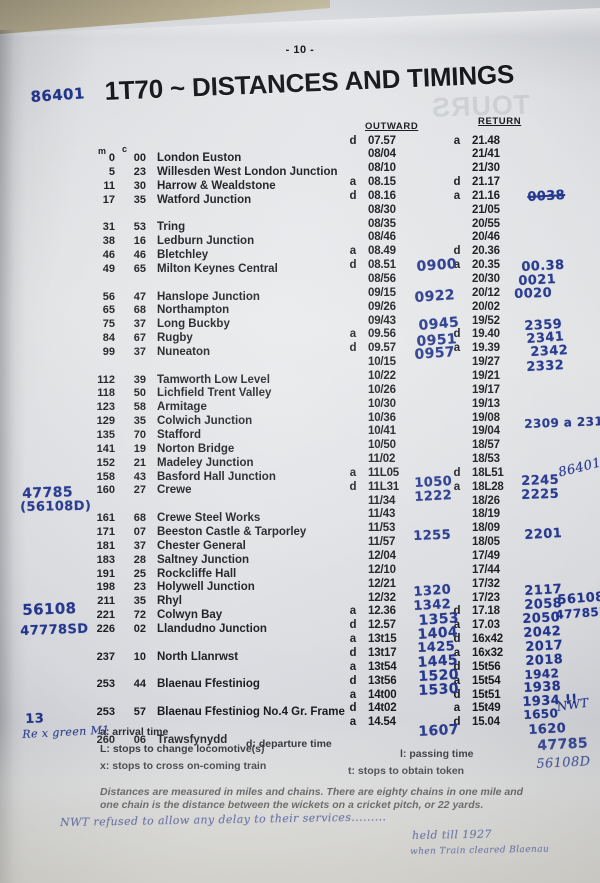 The image size is (600, 883). Describe the element at coordinates (300, 502) in the screenshot. I see `timing-row: 11/34 18/26` at that location.